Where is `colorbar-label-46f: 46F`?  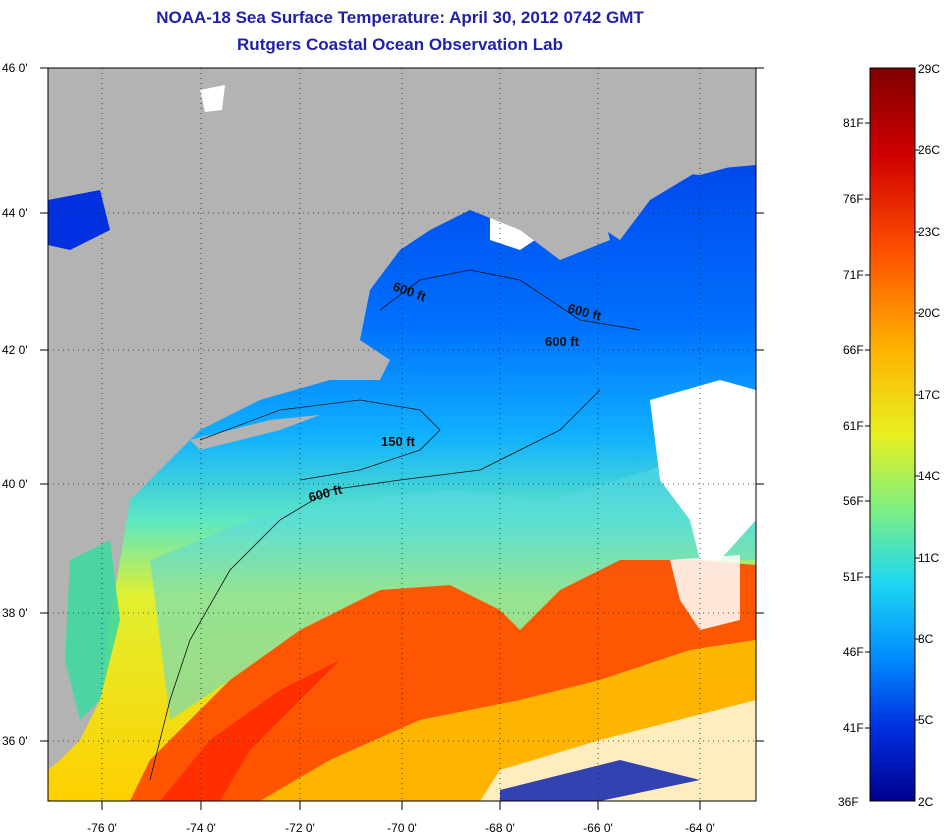 colorbar-label-46f: 46F is located at coordinates (853, 652).